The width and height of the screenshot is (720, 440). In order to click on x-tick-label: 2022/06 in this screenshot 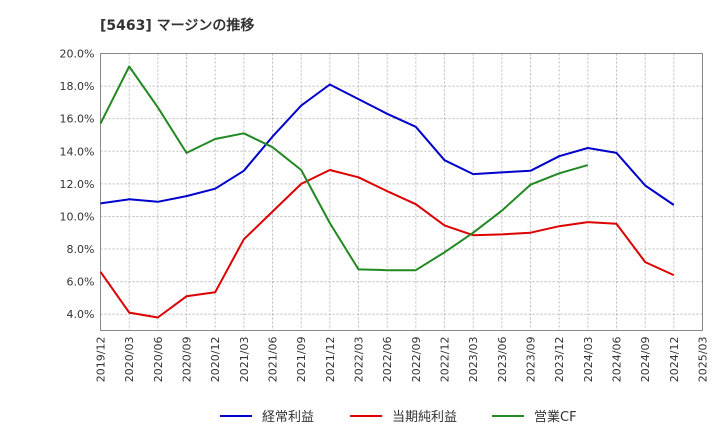, I will do `click(387, 360)`.